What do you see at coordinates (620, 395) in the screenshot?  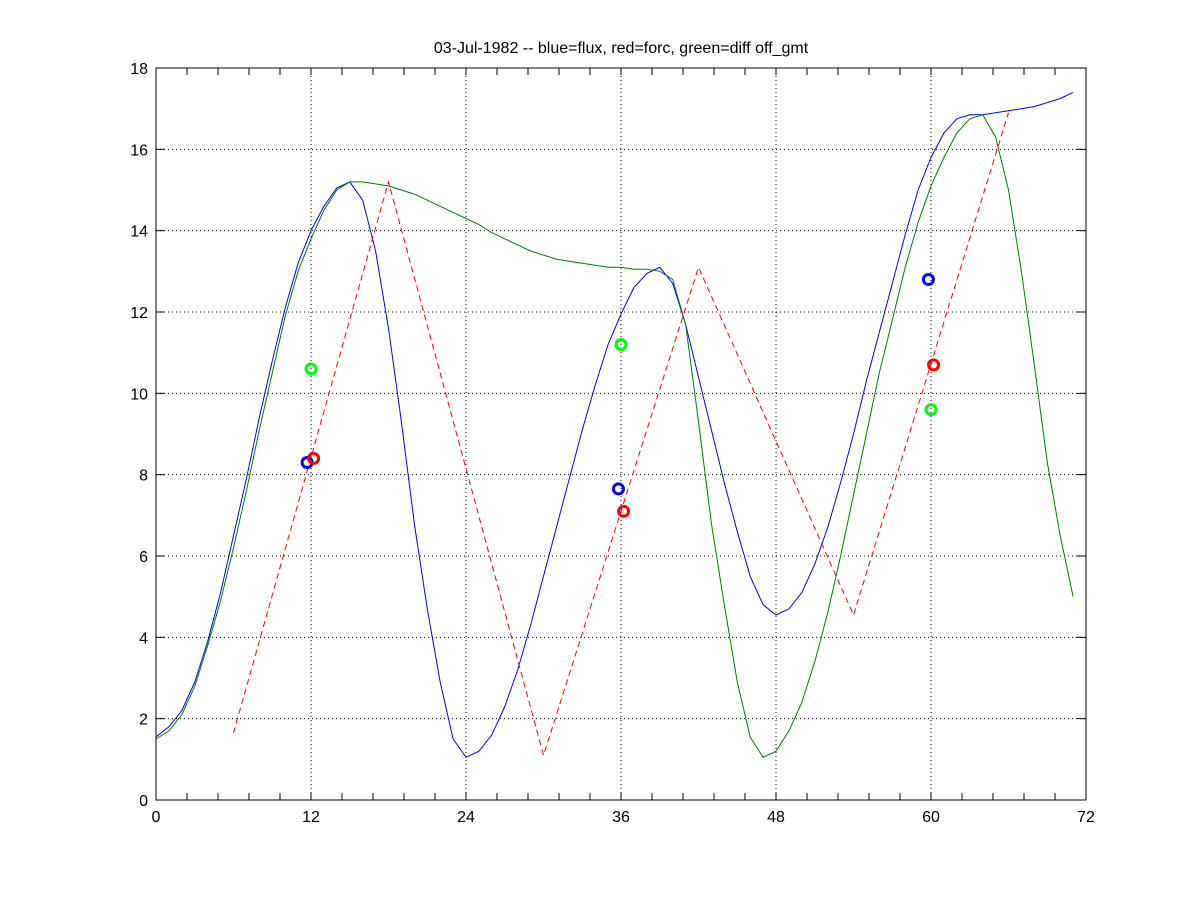 I see `markers` at bounding box center [620, 395].